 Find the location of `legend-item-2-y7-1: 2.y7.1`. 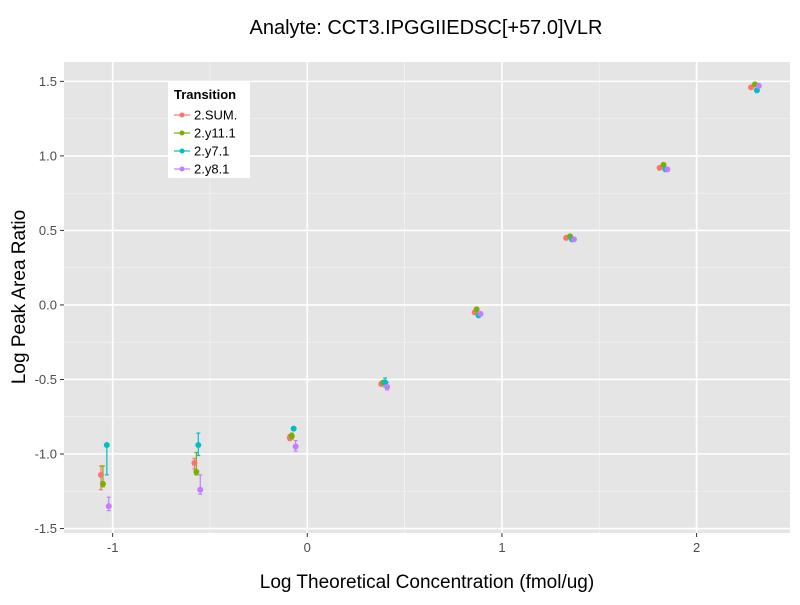

legend-item-2-y7-1: 2.y7.1 is located at coordinates (201, 151).